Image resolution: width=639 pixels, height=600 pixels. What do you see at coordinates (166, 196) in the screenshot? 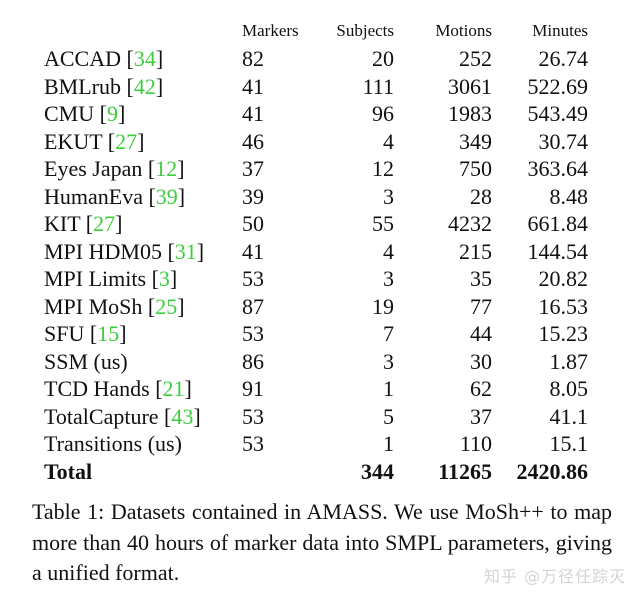
I see `citation-link: 39` at bounding box center [166, 196].